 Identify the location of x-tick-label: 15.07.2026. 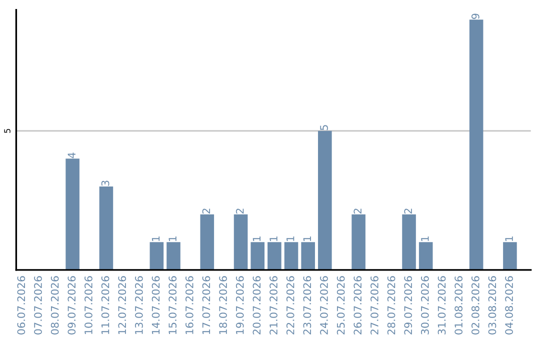
(172, 305).